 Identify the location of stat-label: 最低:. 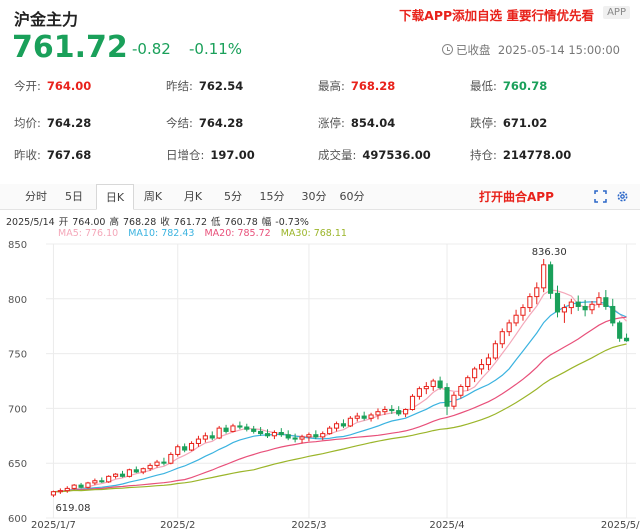
(483, 86).